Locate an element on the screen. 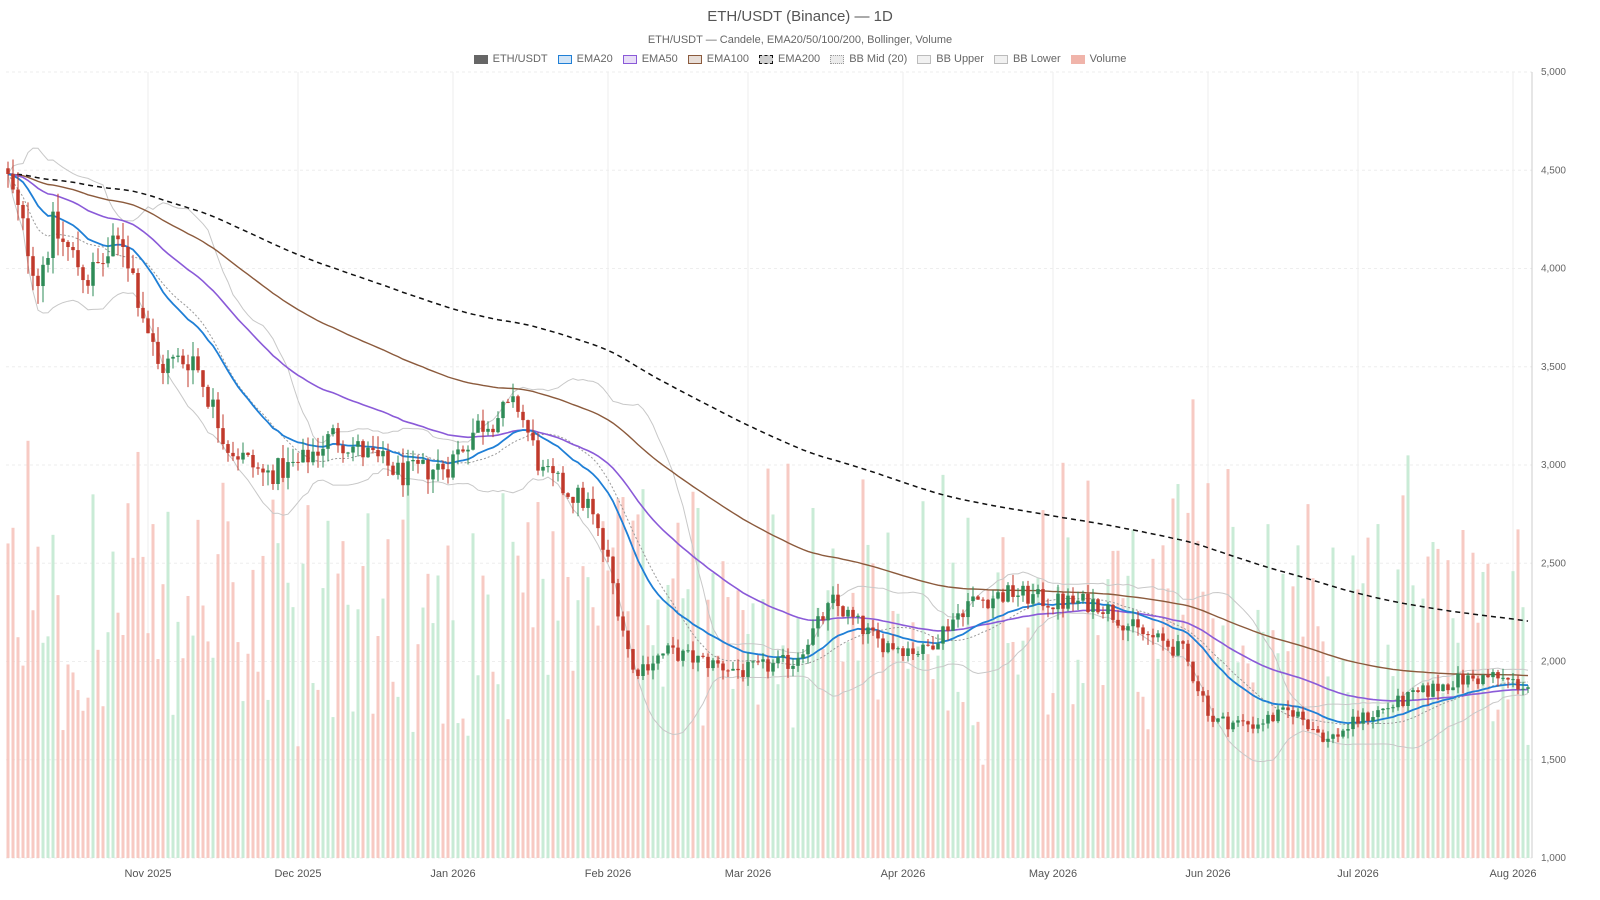 The width and height of the screenshot is (1600, 900). legend-item: Volume is located at coordinates (1098, 59).